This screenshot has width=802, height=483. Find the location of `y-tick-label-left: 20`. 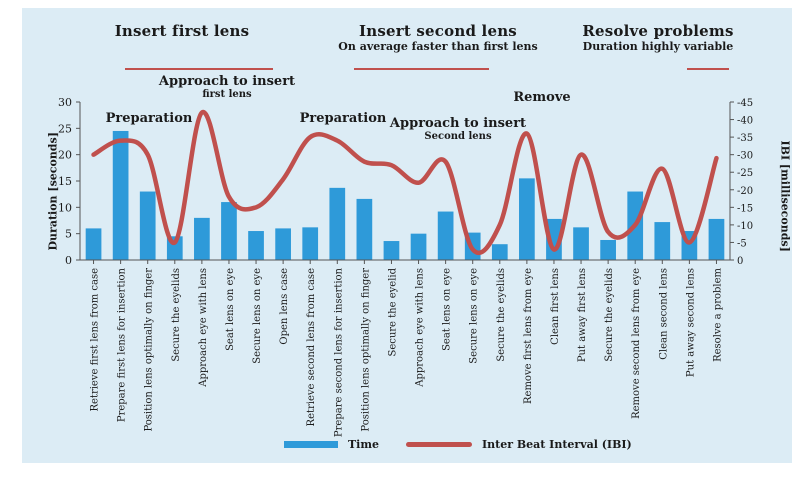

y-tick-label-left: 20 is located at coordinates (65, 155).